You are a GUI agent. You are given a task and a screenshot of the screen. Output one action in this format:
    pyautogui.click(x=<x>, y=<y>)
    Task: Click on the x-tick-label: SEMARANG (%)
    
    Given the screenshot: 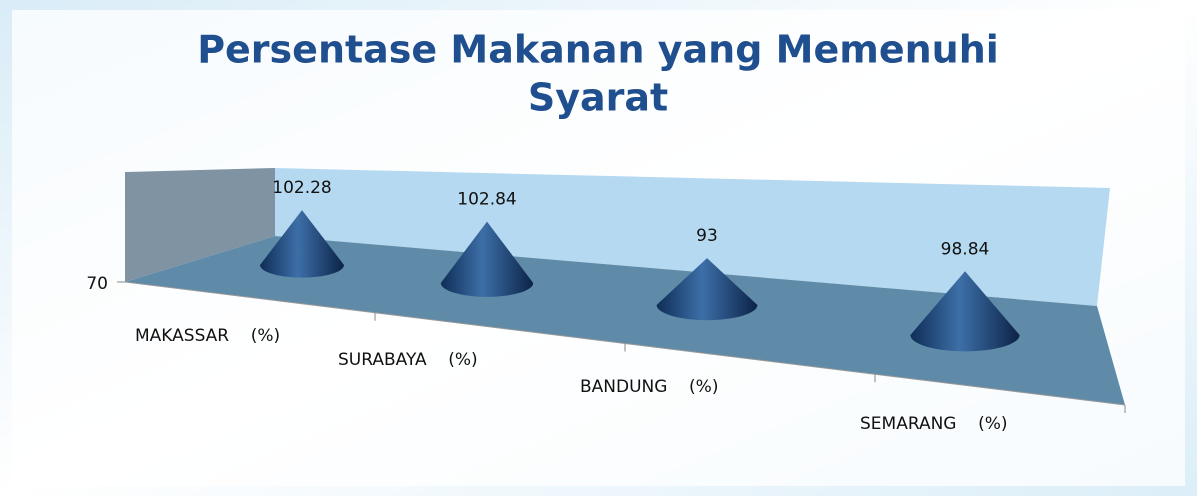 What is the action you would take?
    pyautogui.click(x=934, y=424)
    